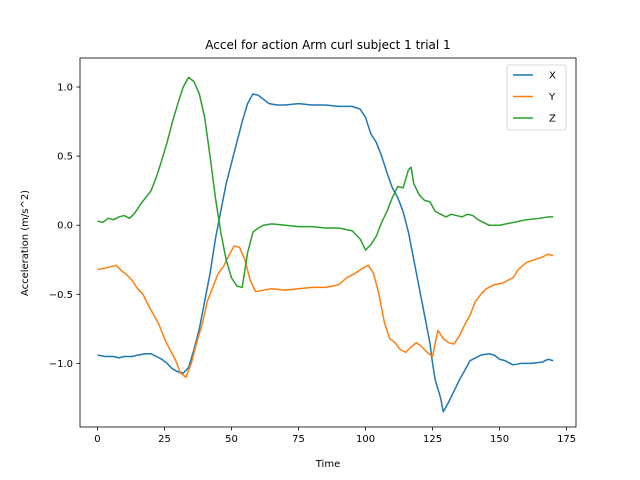 This screenshot has width=640, height=480. I want to click on y-tick-label: 0.5, so click(65, 157).